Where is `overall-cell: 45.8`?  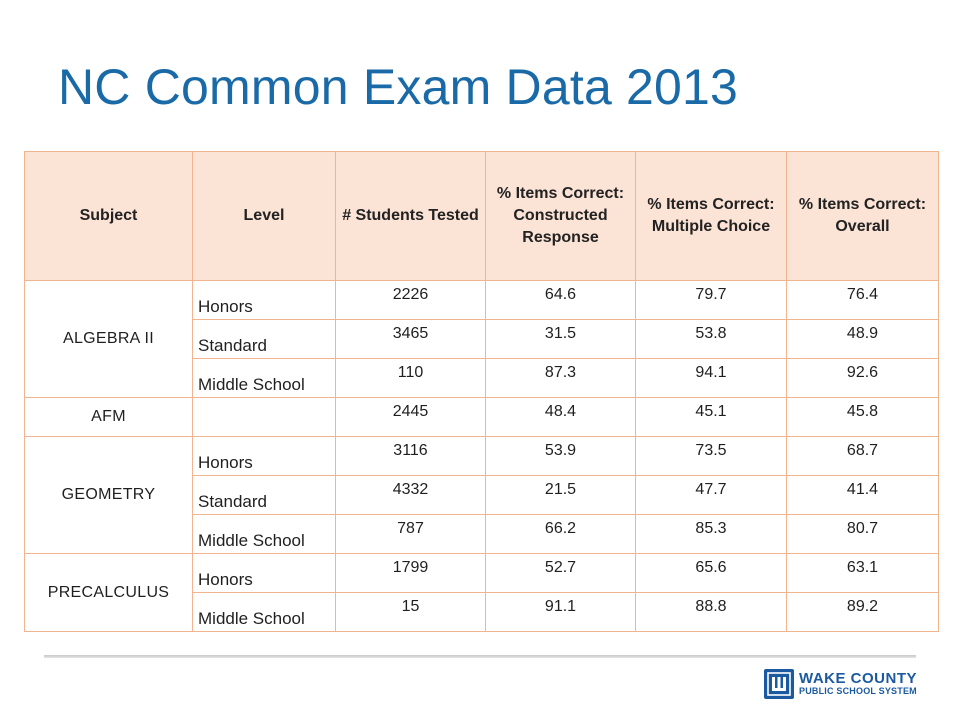
overall-cell: 45.8 is located at coordinates (862, 417).